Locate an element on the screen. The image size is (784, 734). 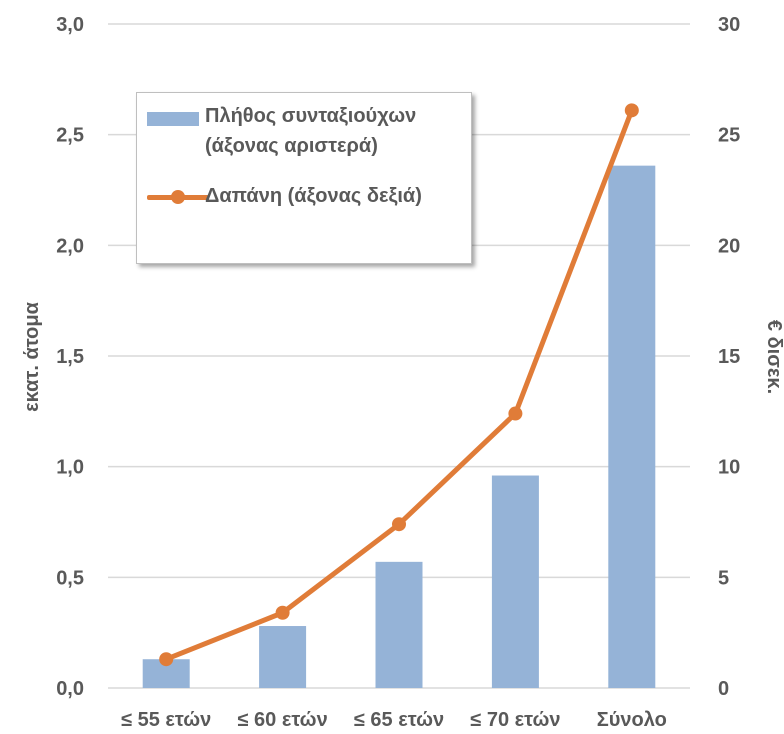
left-tick-label: 1,0 is located at coordinates (70, 468).